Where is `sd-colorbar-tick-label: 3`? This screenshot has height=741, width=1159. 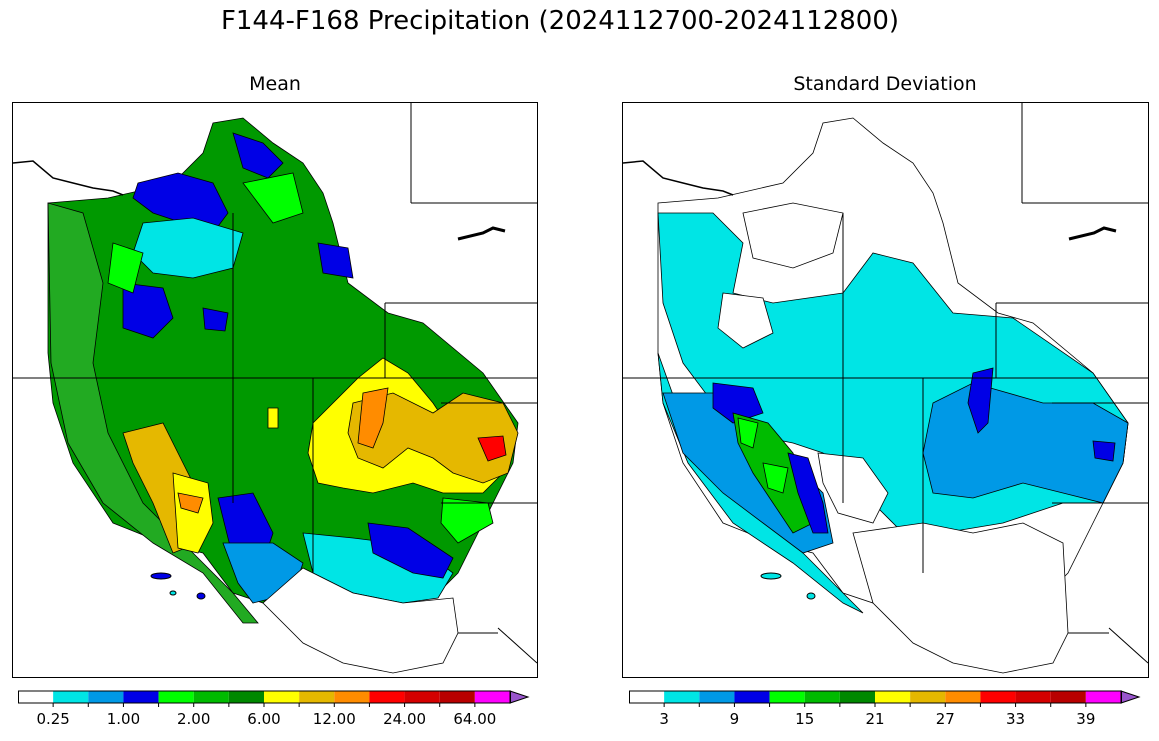
sd-colorbar-tick-label: 3 is located at coordinates (664, 719).